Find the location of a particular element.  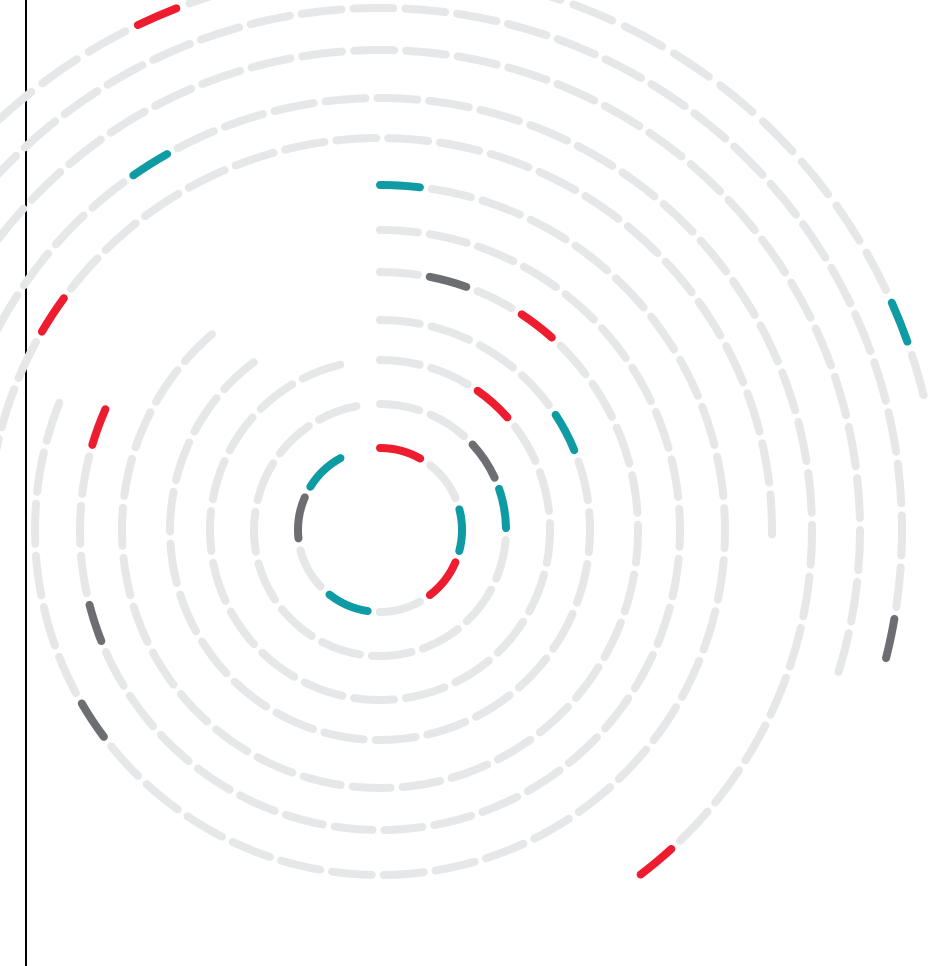

ring-1-accent-dash-red is located at coordinates (442, 579).